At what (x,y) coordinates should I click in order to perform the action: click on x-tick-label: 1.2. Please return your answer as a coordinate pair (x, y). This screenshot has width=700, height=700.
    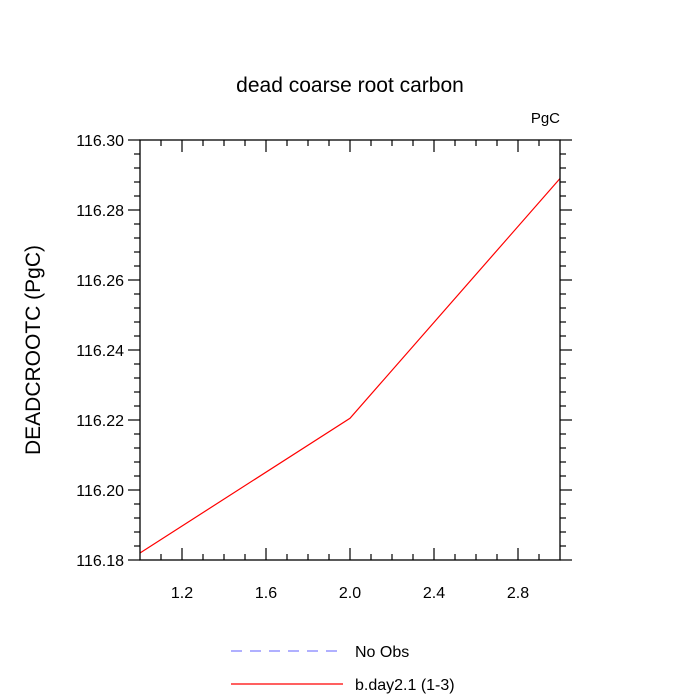
    Looking at the image, I should click on (182, 593).